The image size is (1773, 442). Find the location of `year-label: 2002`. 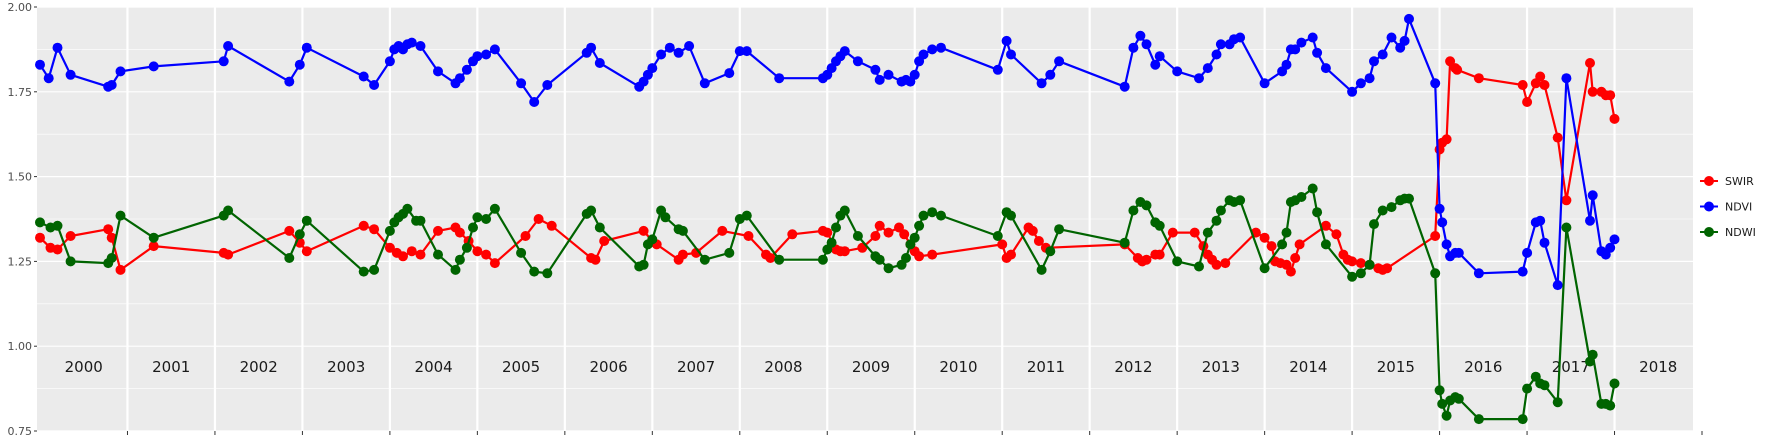

year-label: 2002 is located at coordinates (259, 367).